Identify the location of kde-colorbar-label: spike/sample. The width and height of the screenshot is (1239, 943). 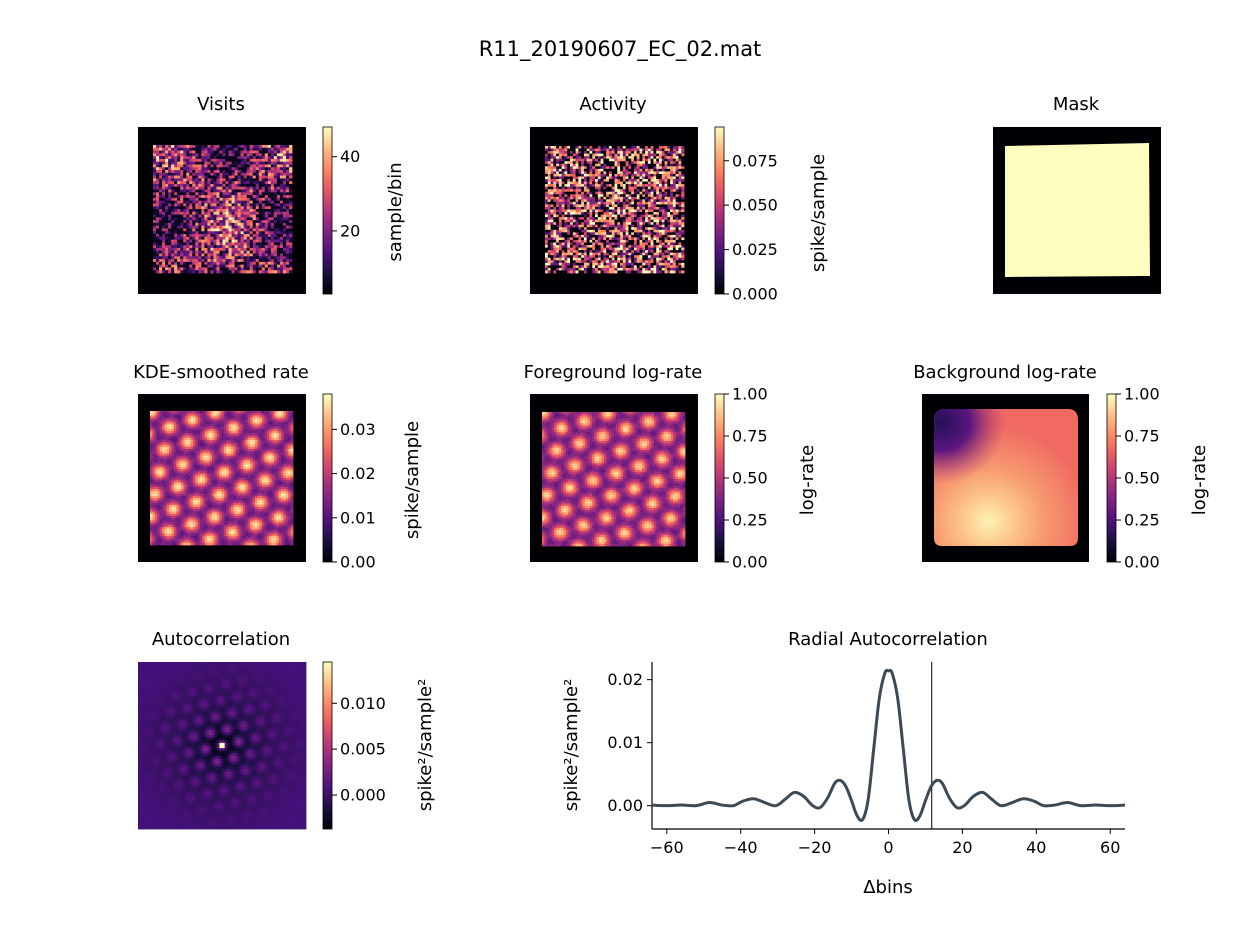
(412, 480).